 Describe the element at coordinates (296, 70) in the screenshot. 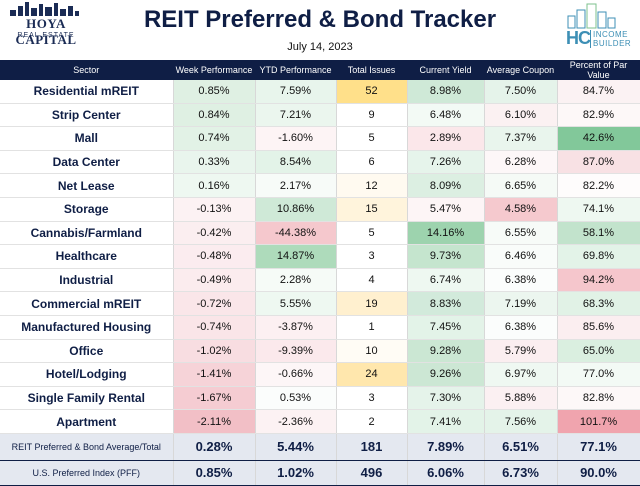

I see `col-header-ytd: YTD Performance` at that location.